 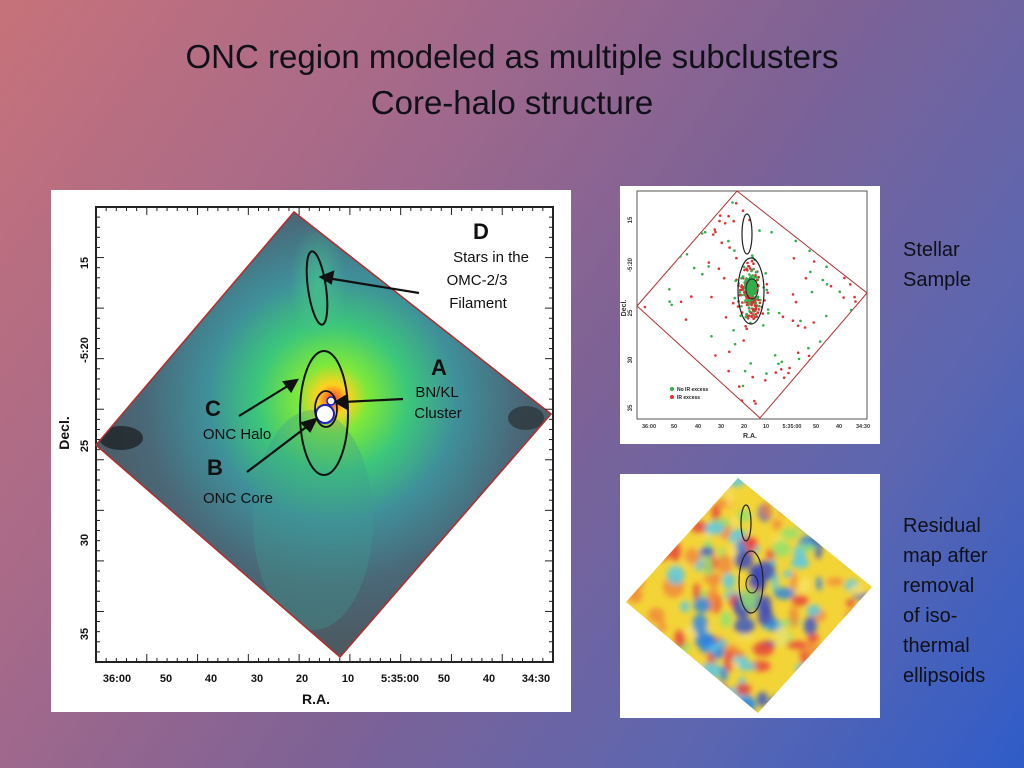 What do you see at coordinates (436, 392) in the screenshot?
I see `label-a-line1: BN/KL` at bounding box center [436, 392].